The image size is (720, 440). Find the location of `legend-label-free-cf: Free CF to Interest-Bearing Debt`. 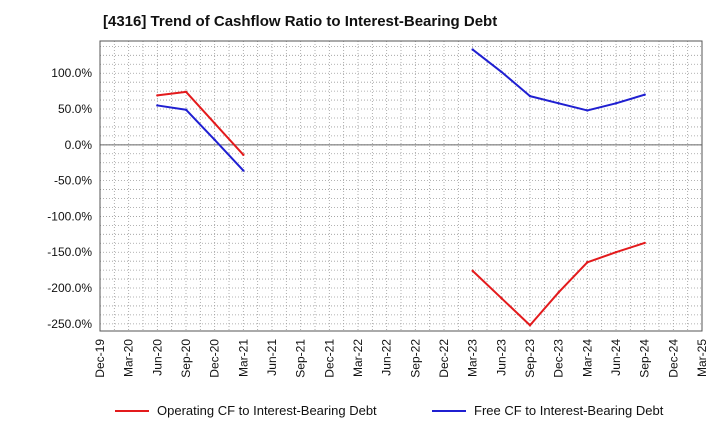

legend-label-free-cf: Free CF to Interest-Bearing Debt is located at coordinates (569, 410).